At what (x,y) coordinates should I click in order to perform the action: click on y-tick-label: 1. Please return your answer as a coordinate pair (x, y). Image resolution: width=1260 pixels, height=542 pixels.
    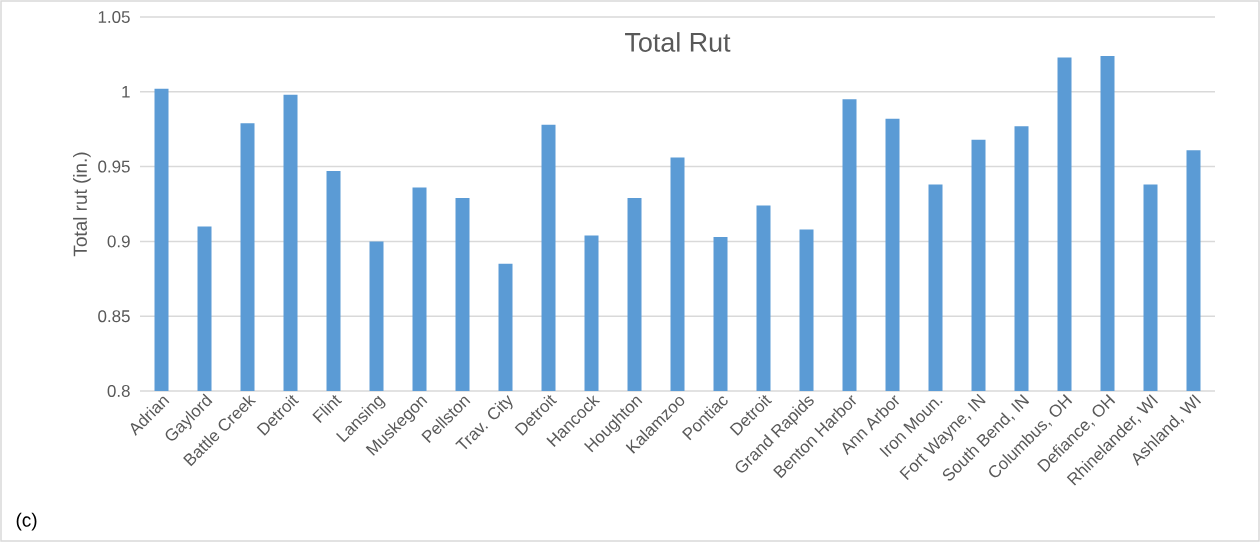
    Looking at the image, I should click on (126, 91).